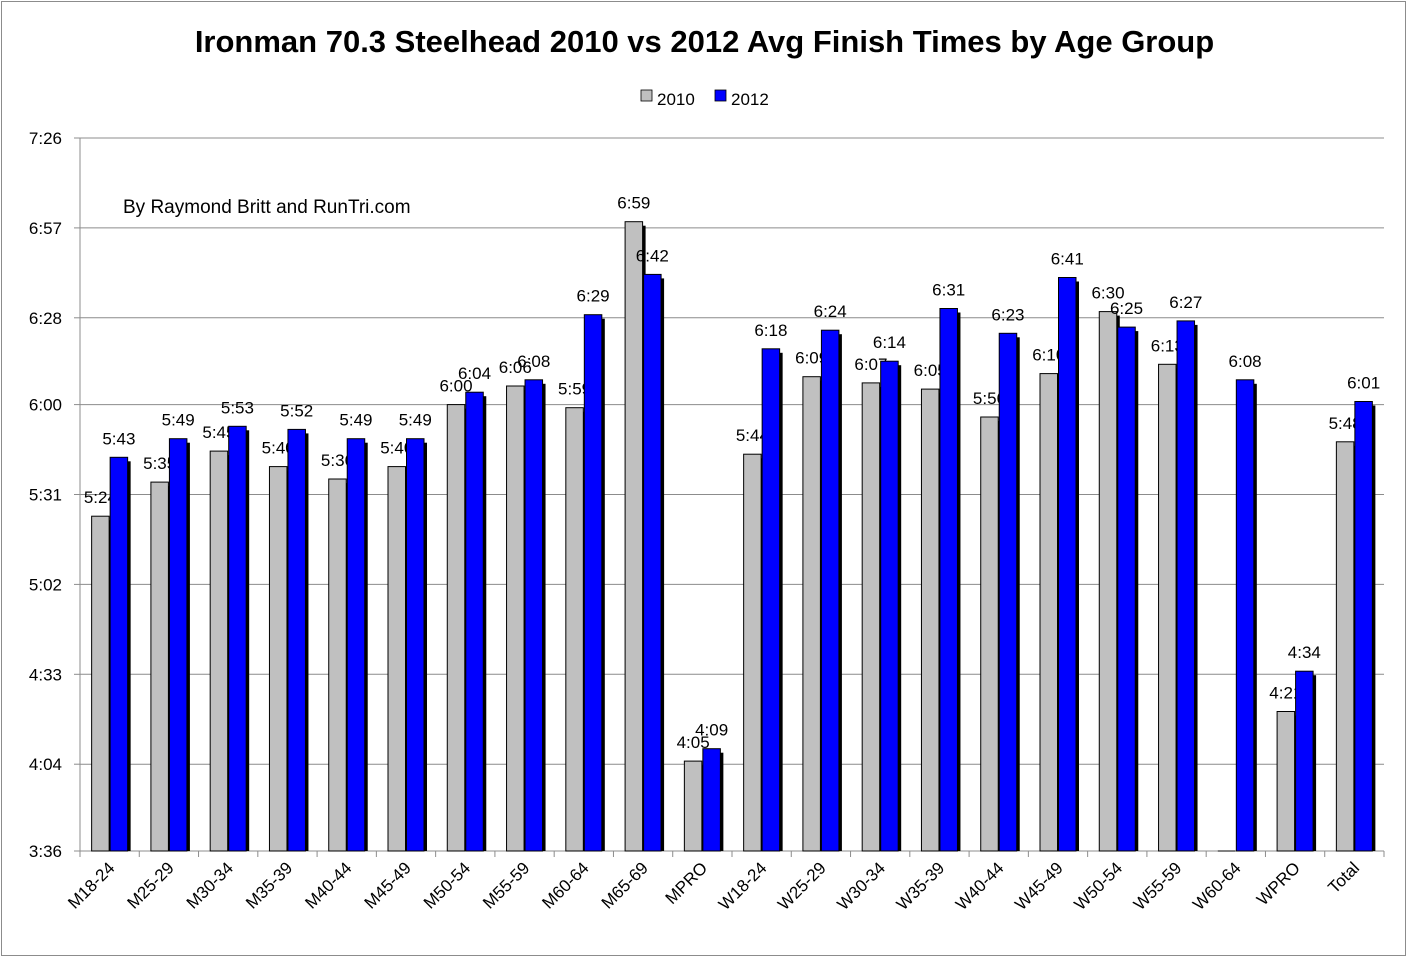  I want to click on data-label-2010: 6:05, so click(930, 370).